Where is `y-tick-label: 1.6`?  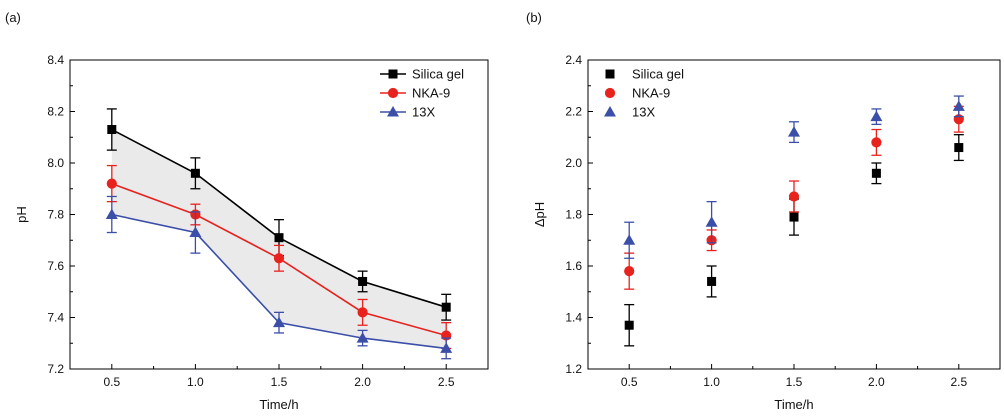
y-tick-label: 1.6 is located at coordinates (573, 266).